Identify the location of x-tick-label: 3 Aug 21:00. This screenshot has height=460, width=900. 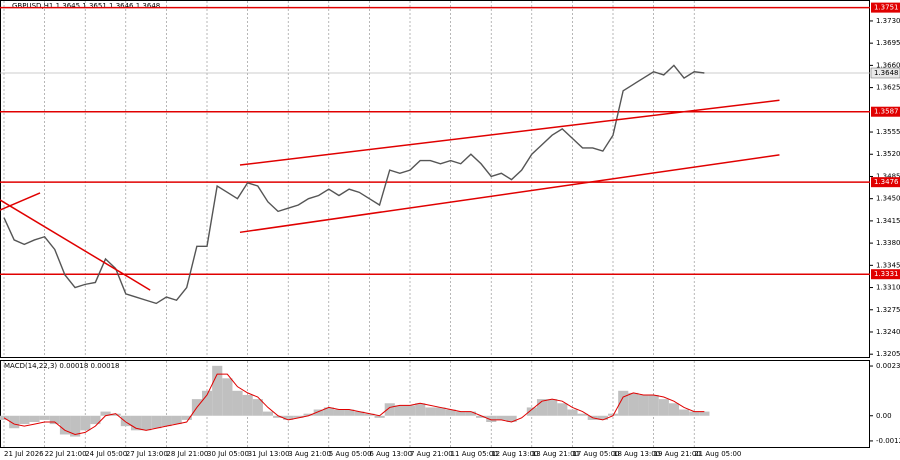
(309, 454).